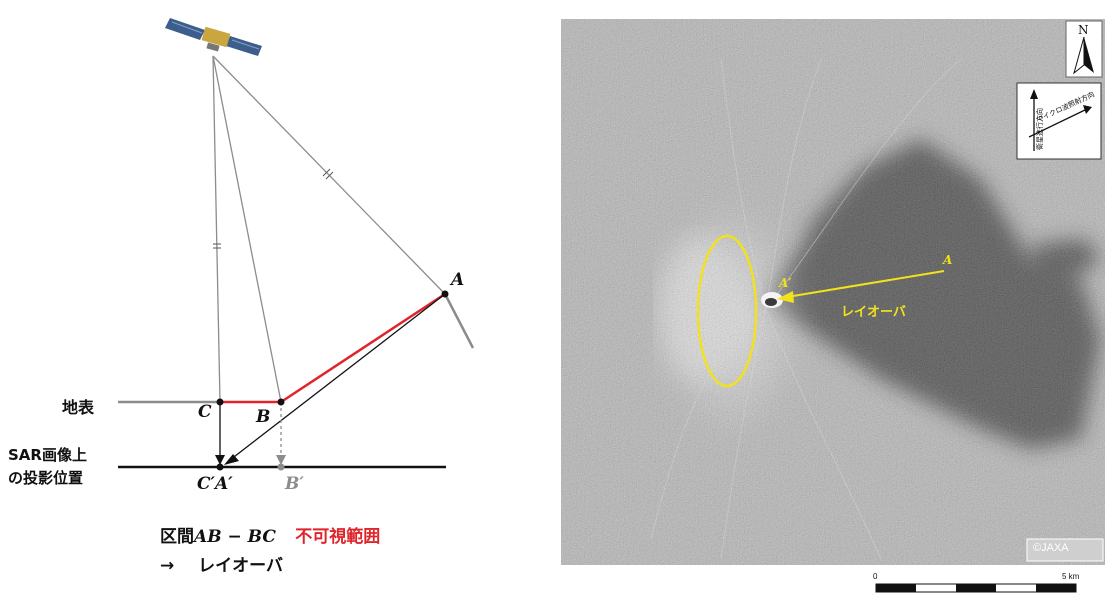 The width and height of the screenshot is (1108, 596). I want to click on point-a-dot, so click(445, 294).